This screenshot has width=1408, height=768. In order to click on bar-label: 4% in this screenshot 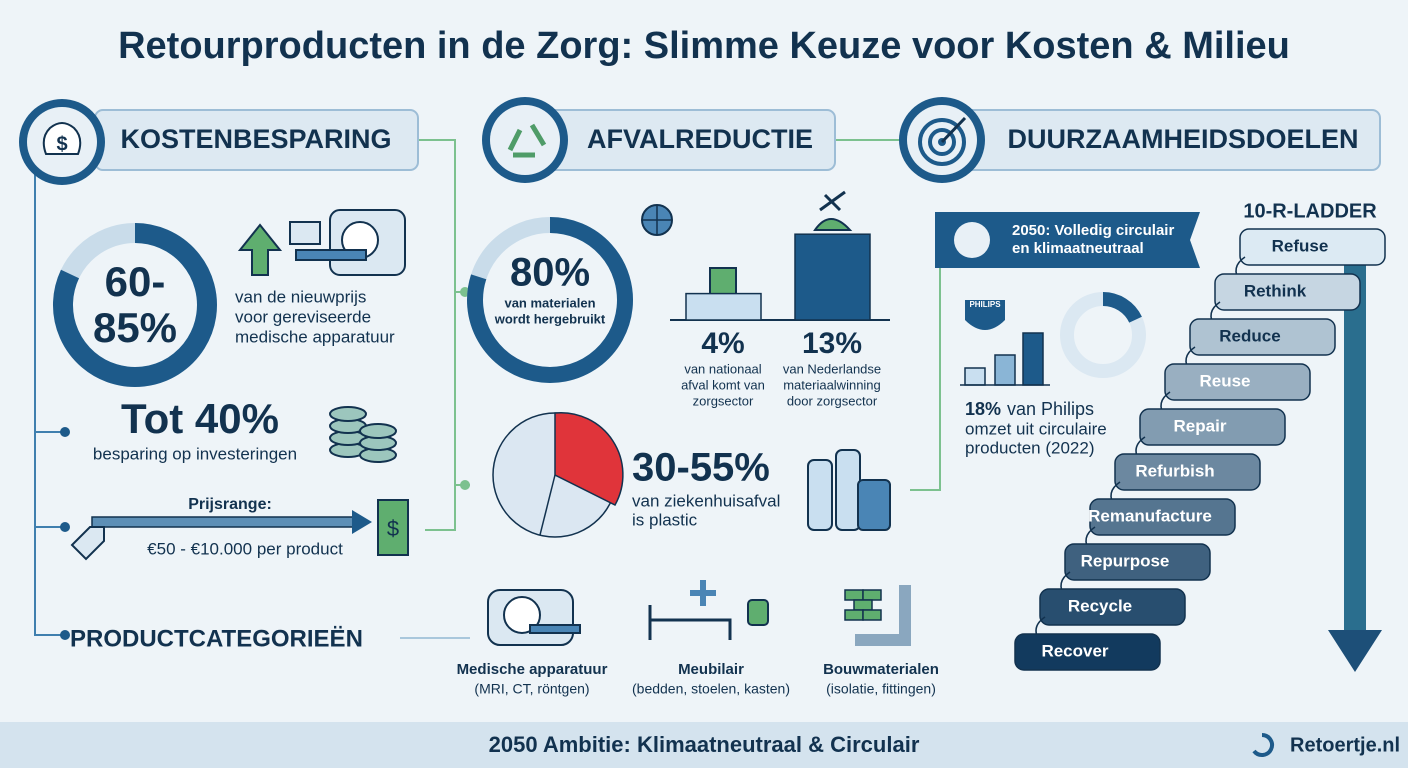, I will do `click(722, 343)`.